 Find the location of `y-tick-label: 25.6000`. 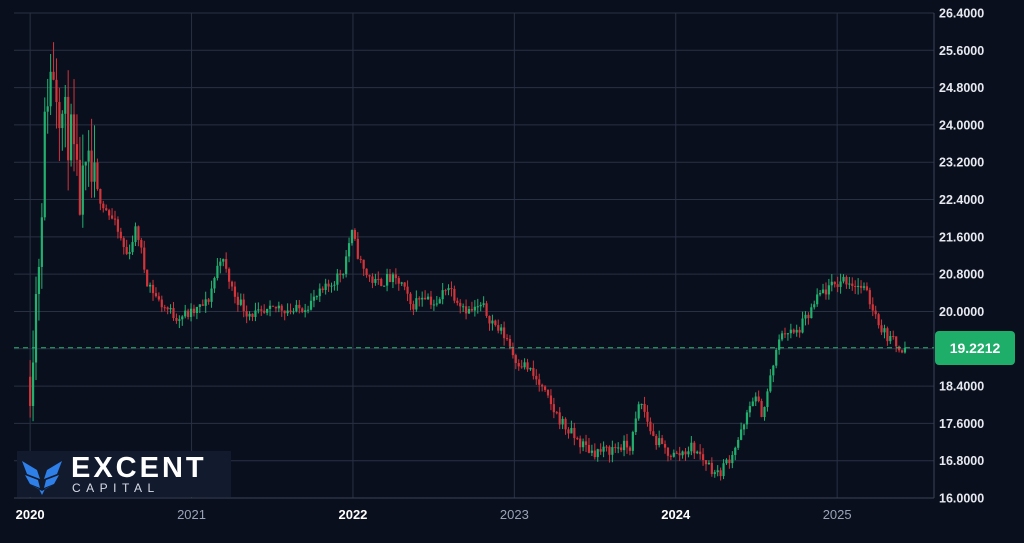

y-tick-label: 25.6000 is located at coordinates (961, 51).